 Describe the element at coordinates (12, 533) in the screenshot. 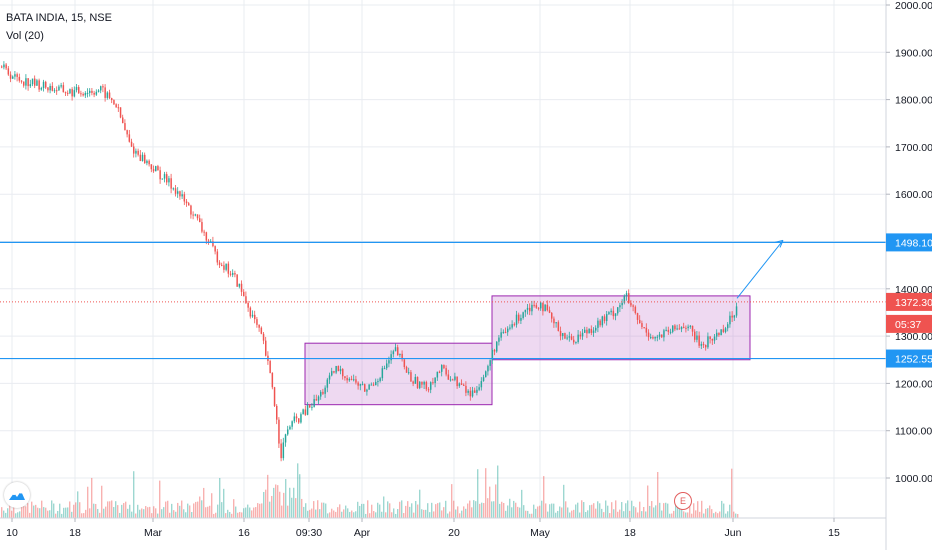

I see `time-tick-label: 10` at that location.